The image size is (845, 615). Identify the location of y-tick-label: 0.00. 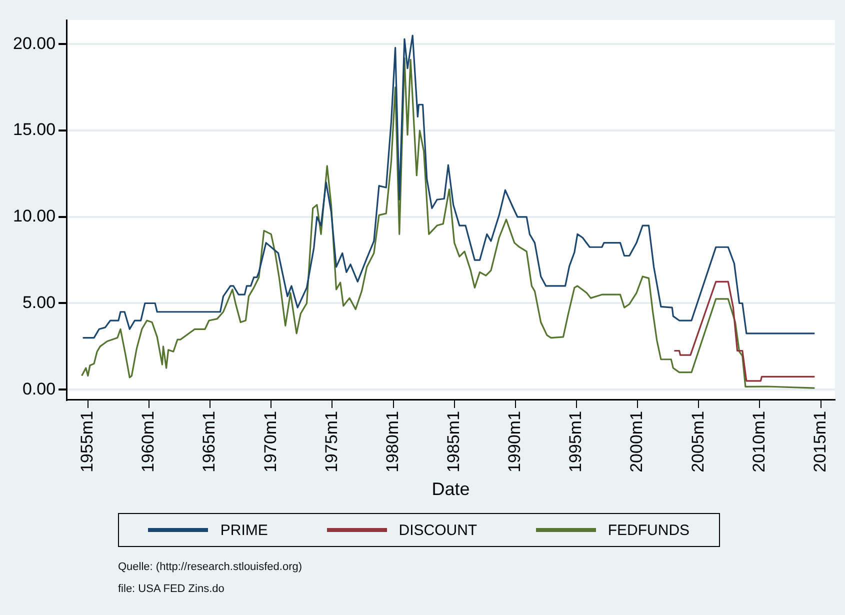
(39, 388).